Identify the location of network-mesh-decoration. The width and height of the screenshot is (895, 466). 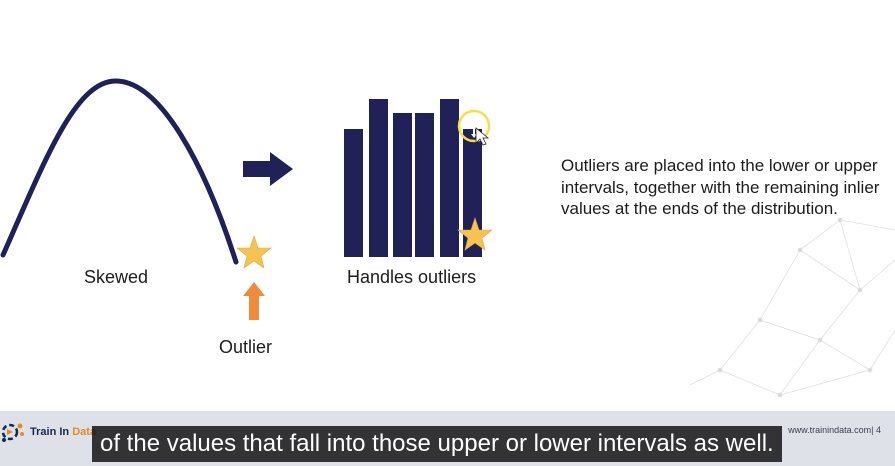
(792, 307).